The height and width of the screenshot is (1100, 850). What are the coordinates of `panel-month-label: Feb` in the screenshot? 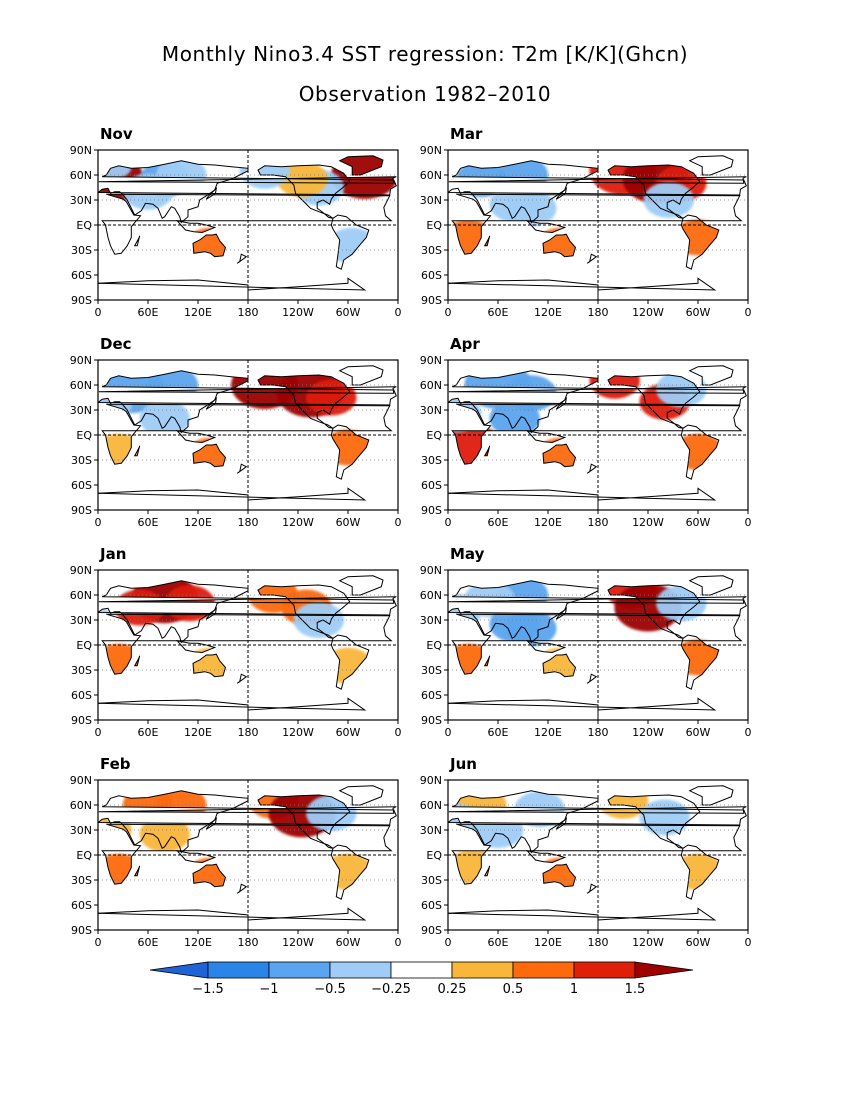 It's located at (115, 764).